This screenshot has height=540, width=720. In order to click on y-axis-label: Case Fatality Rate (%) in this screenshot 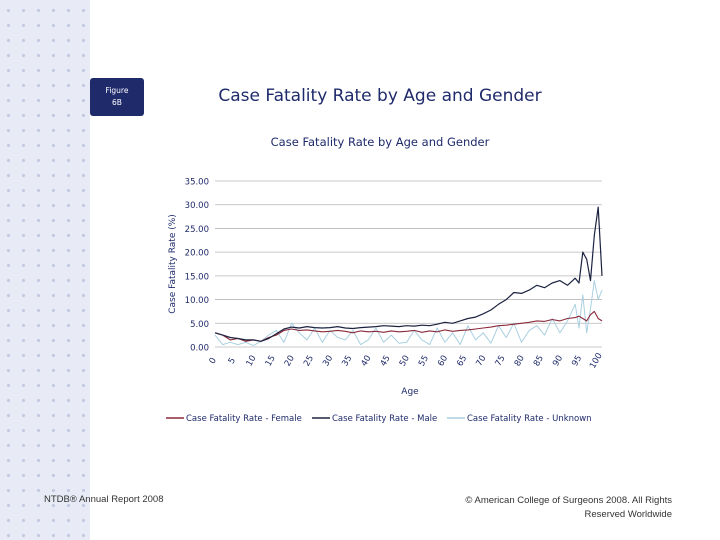, I will do `click(173, 264)`.